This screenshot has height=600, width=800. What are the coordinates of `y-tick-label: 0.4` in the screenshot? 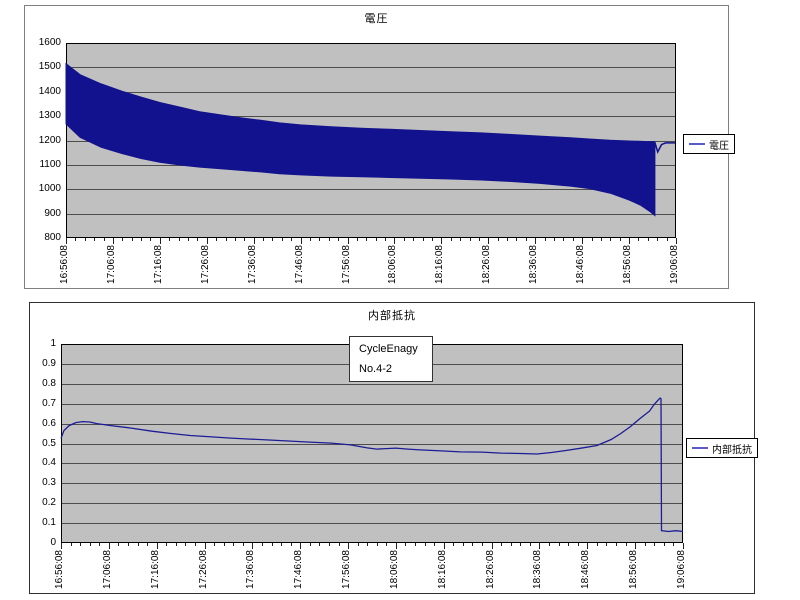 It's located at (49, 463).